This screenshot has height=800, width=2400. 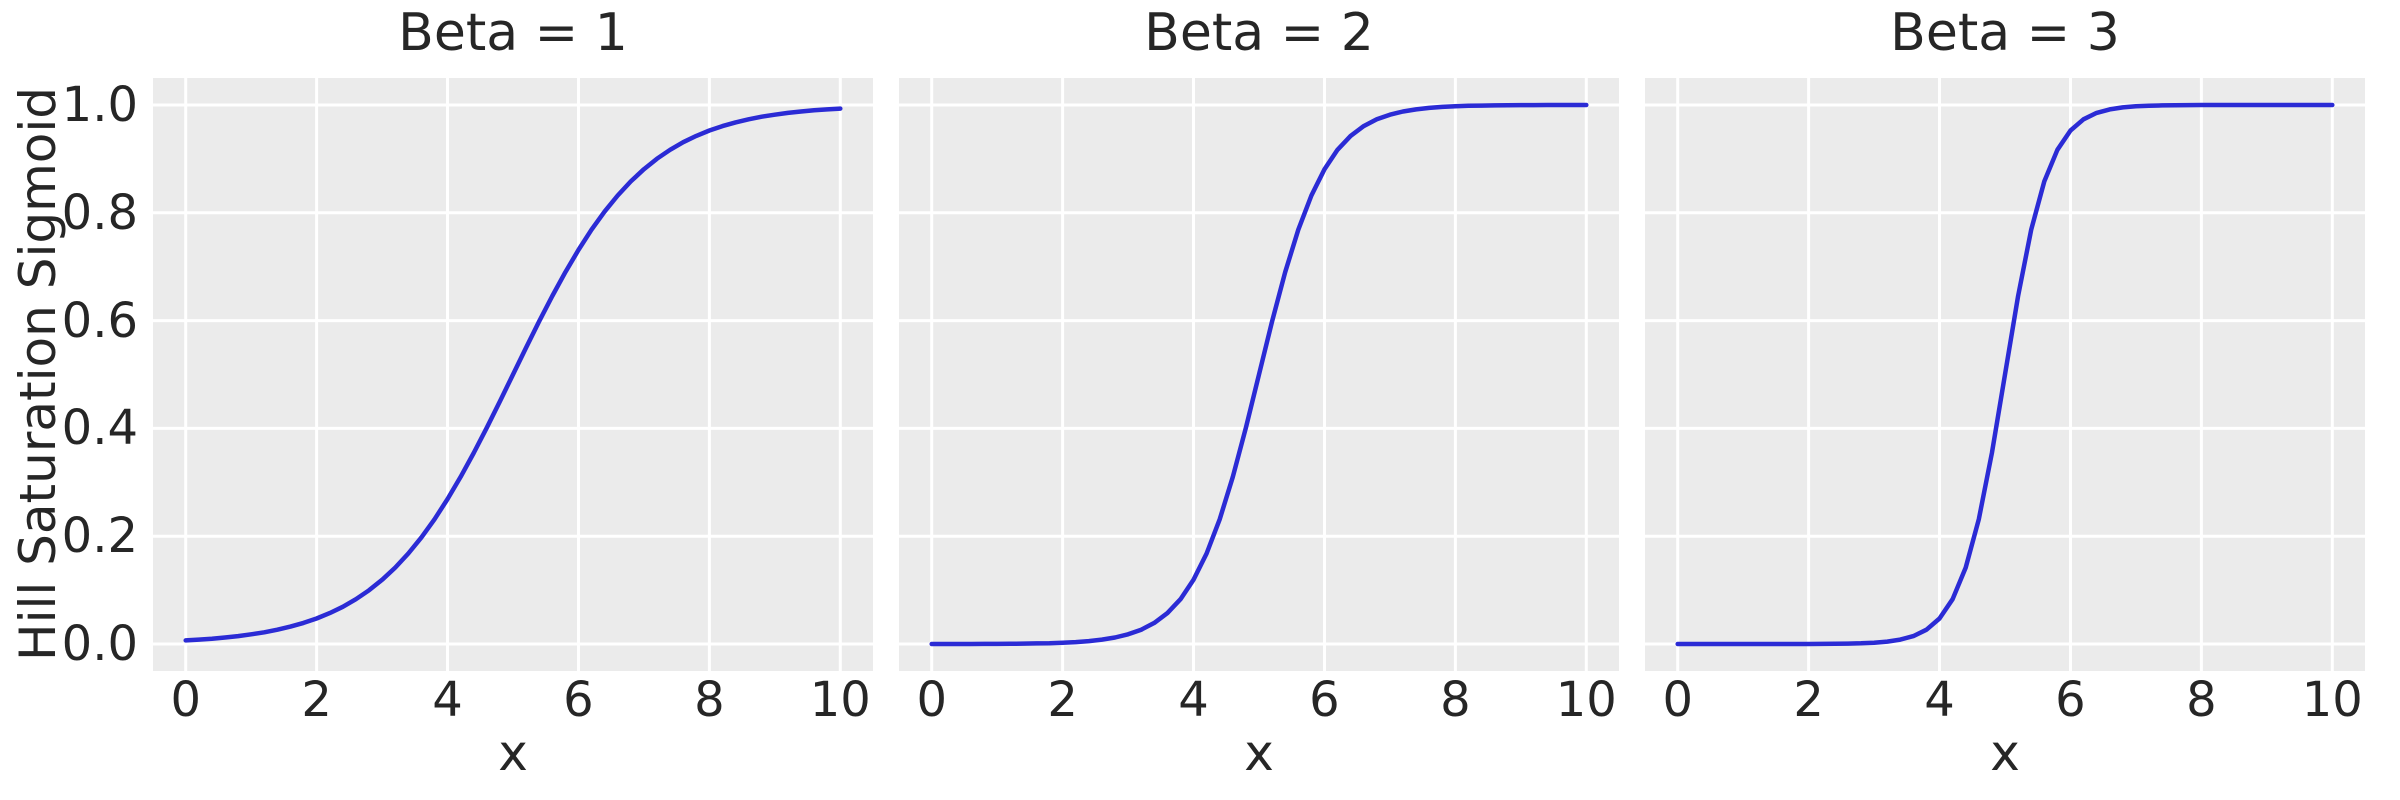 I want to click on subplot-title: Beta = 3, so click(x=2005, y=33).